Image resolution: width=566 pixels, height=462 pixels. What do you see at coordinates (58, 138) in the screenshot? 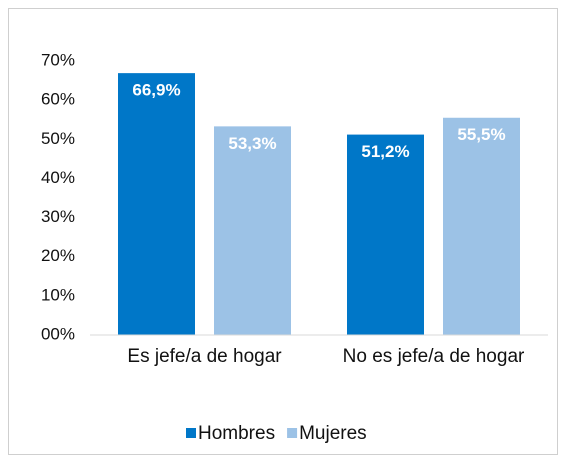
I see `y-tick-label: 50%` at bounding box center [58, 138].